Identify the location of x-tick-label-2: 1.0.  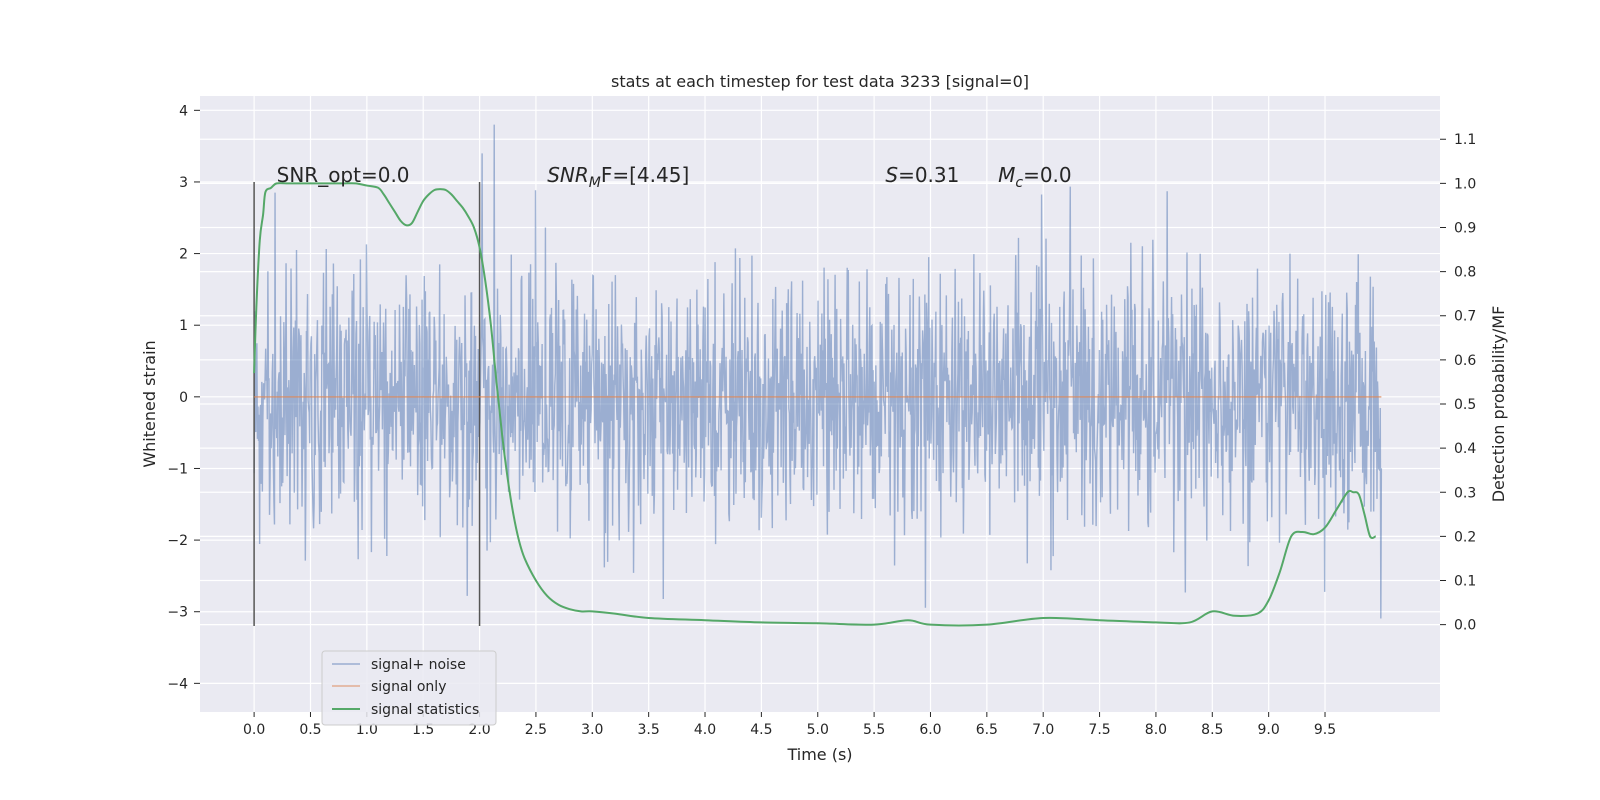
(367, 730).